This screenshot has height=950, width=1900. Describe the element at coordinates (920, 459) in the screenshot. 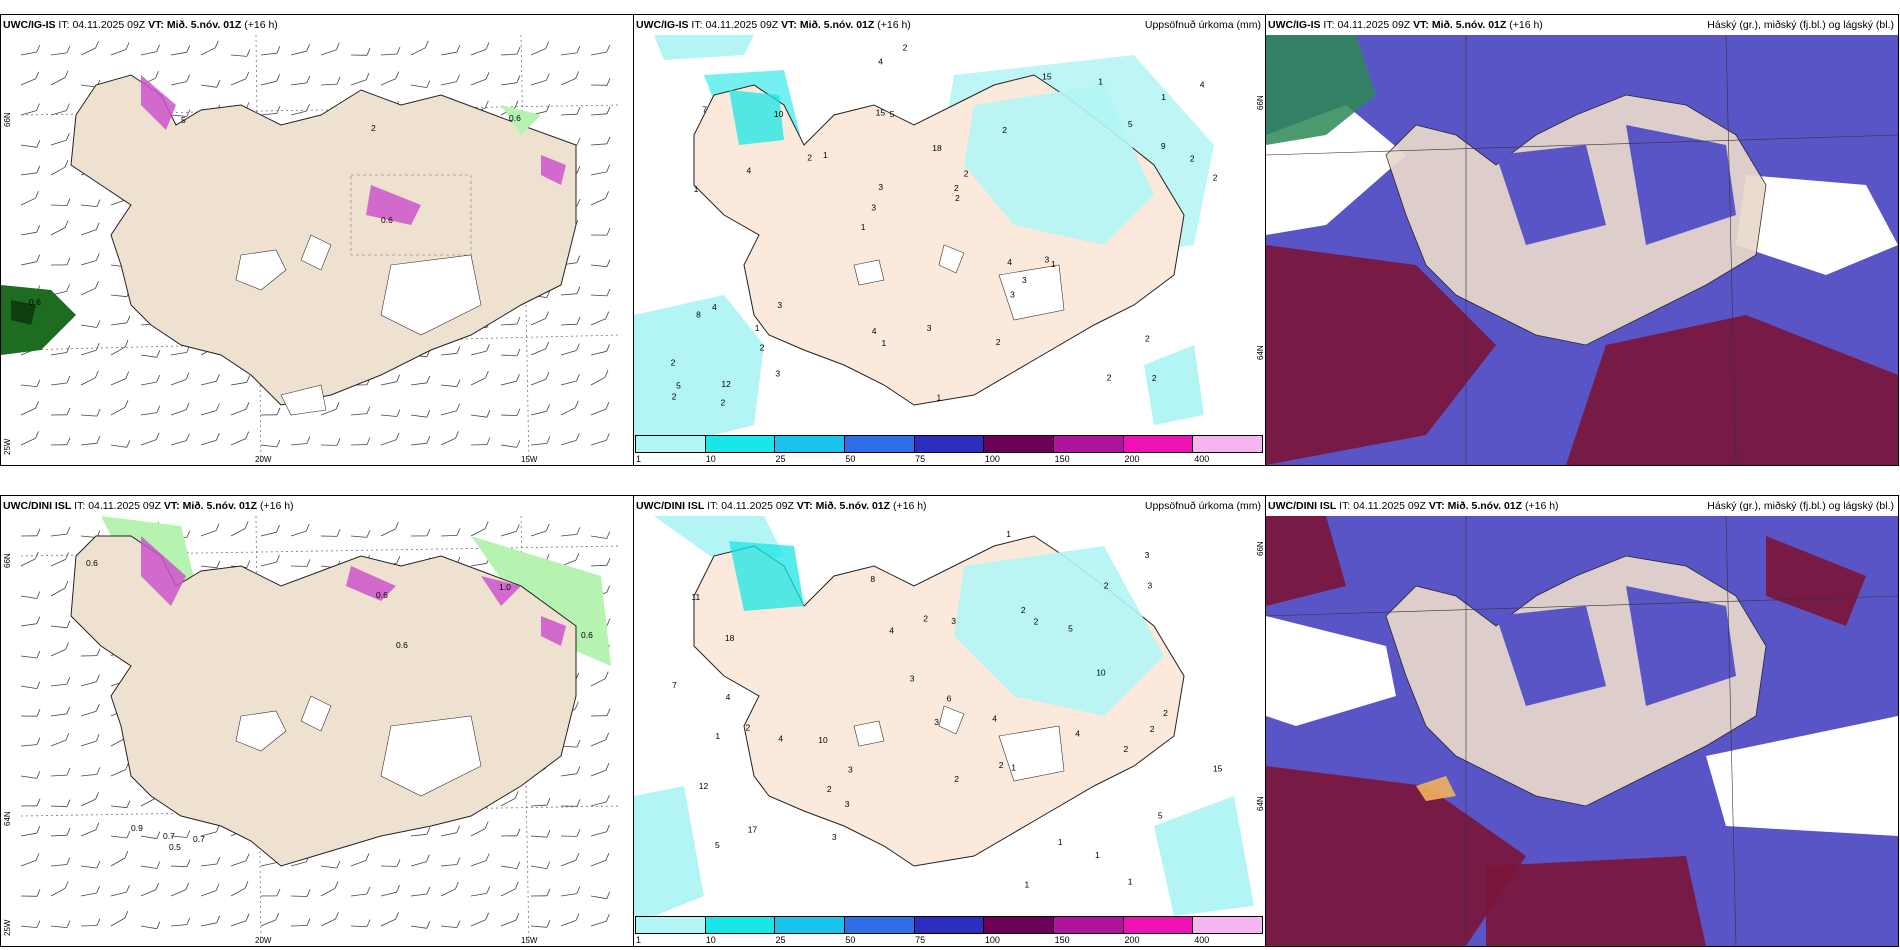

I see `colorbar-tick-label: 75` at that location.